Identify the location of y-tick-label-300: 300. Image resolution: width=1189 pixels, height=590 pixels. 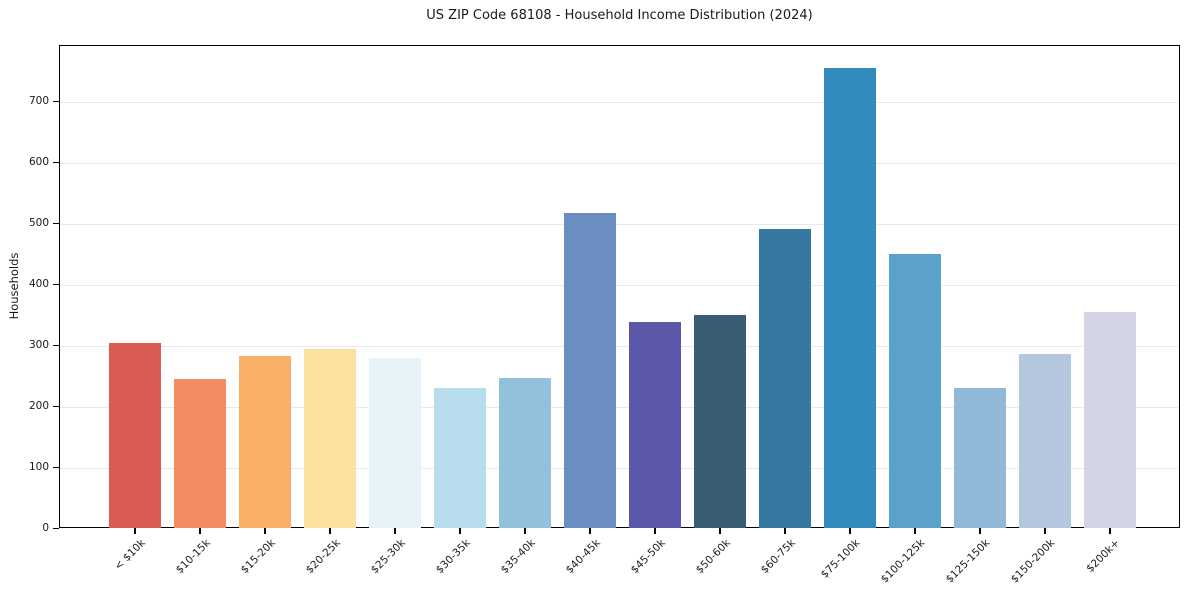
(38, 345).